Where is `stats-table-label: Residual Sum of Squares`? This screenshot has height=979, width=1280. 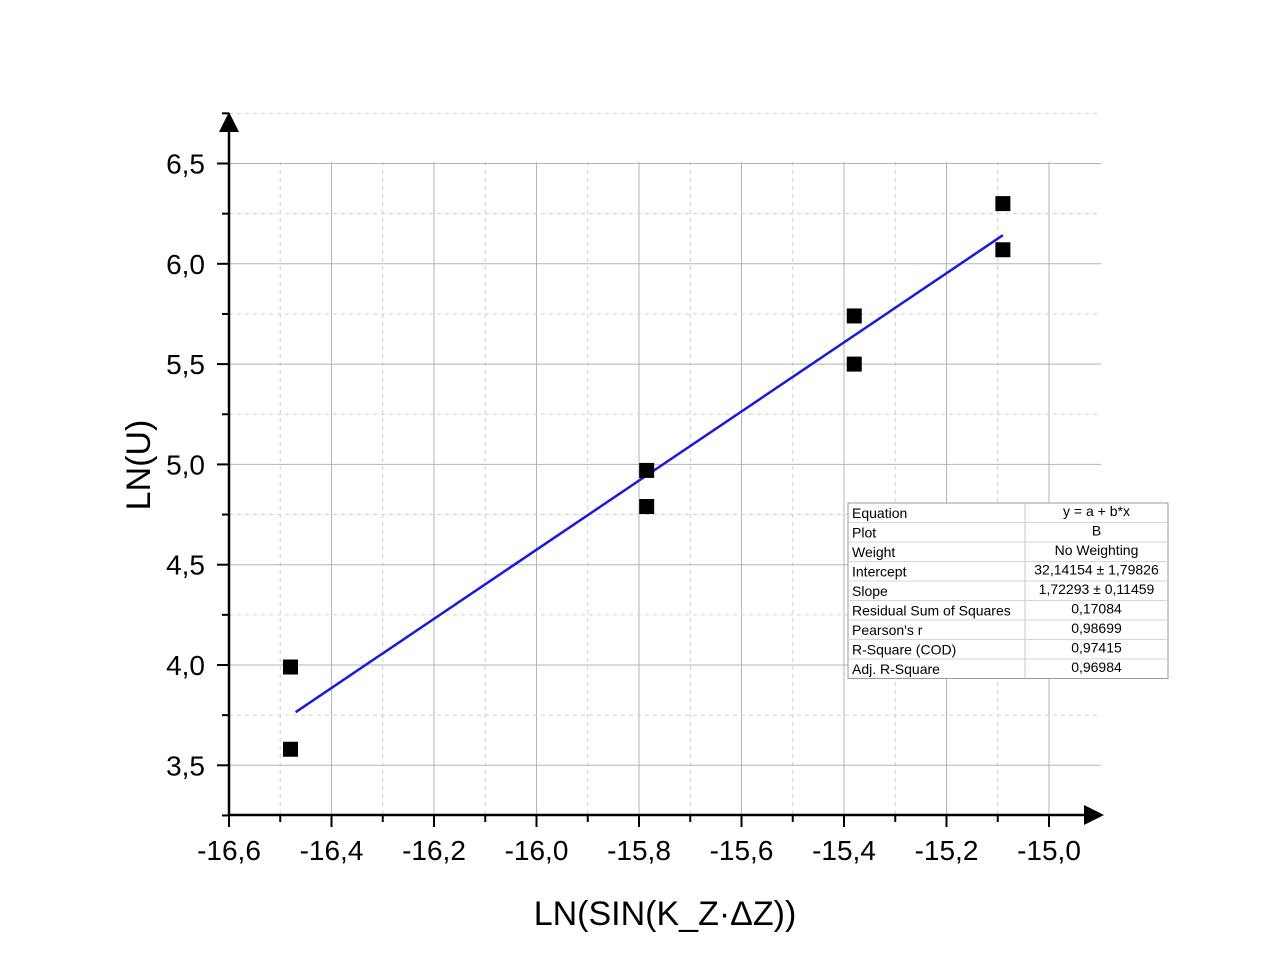 stats-table-label: Residual Sum of Squares is located at coordinates (931, 611).